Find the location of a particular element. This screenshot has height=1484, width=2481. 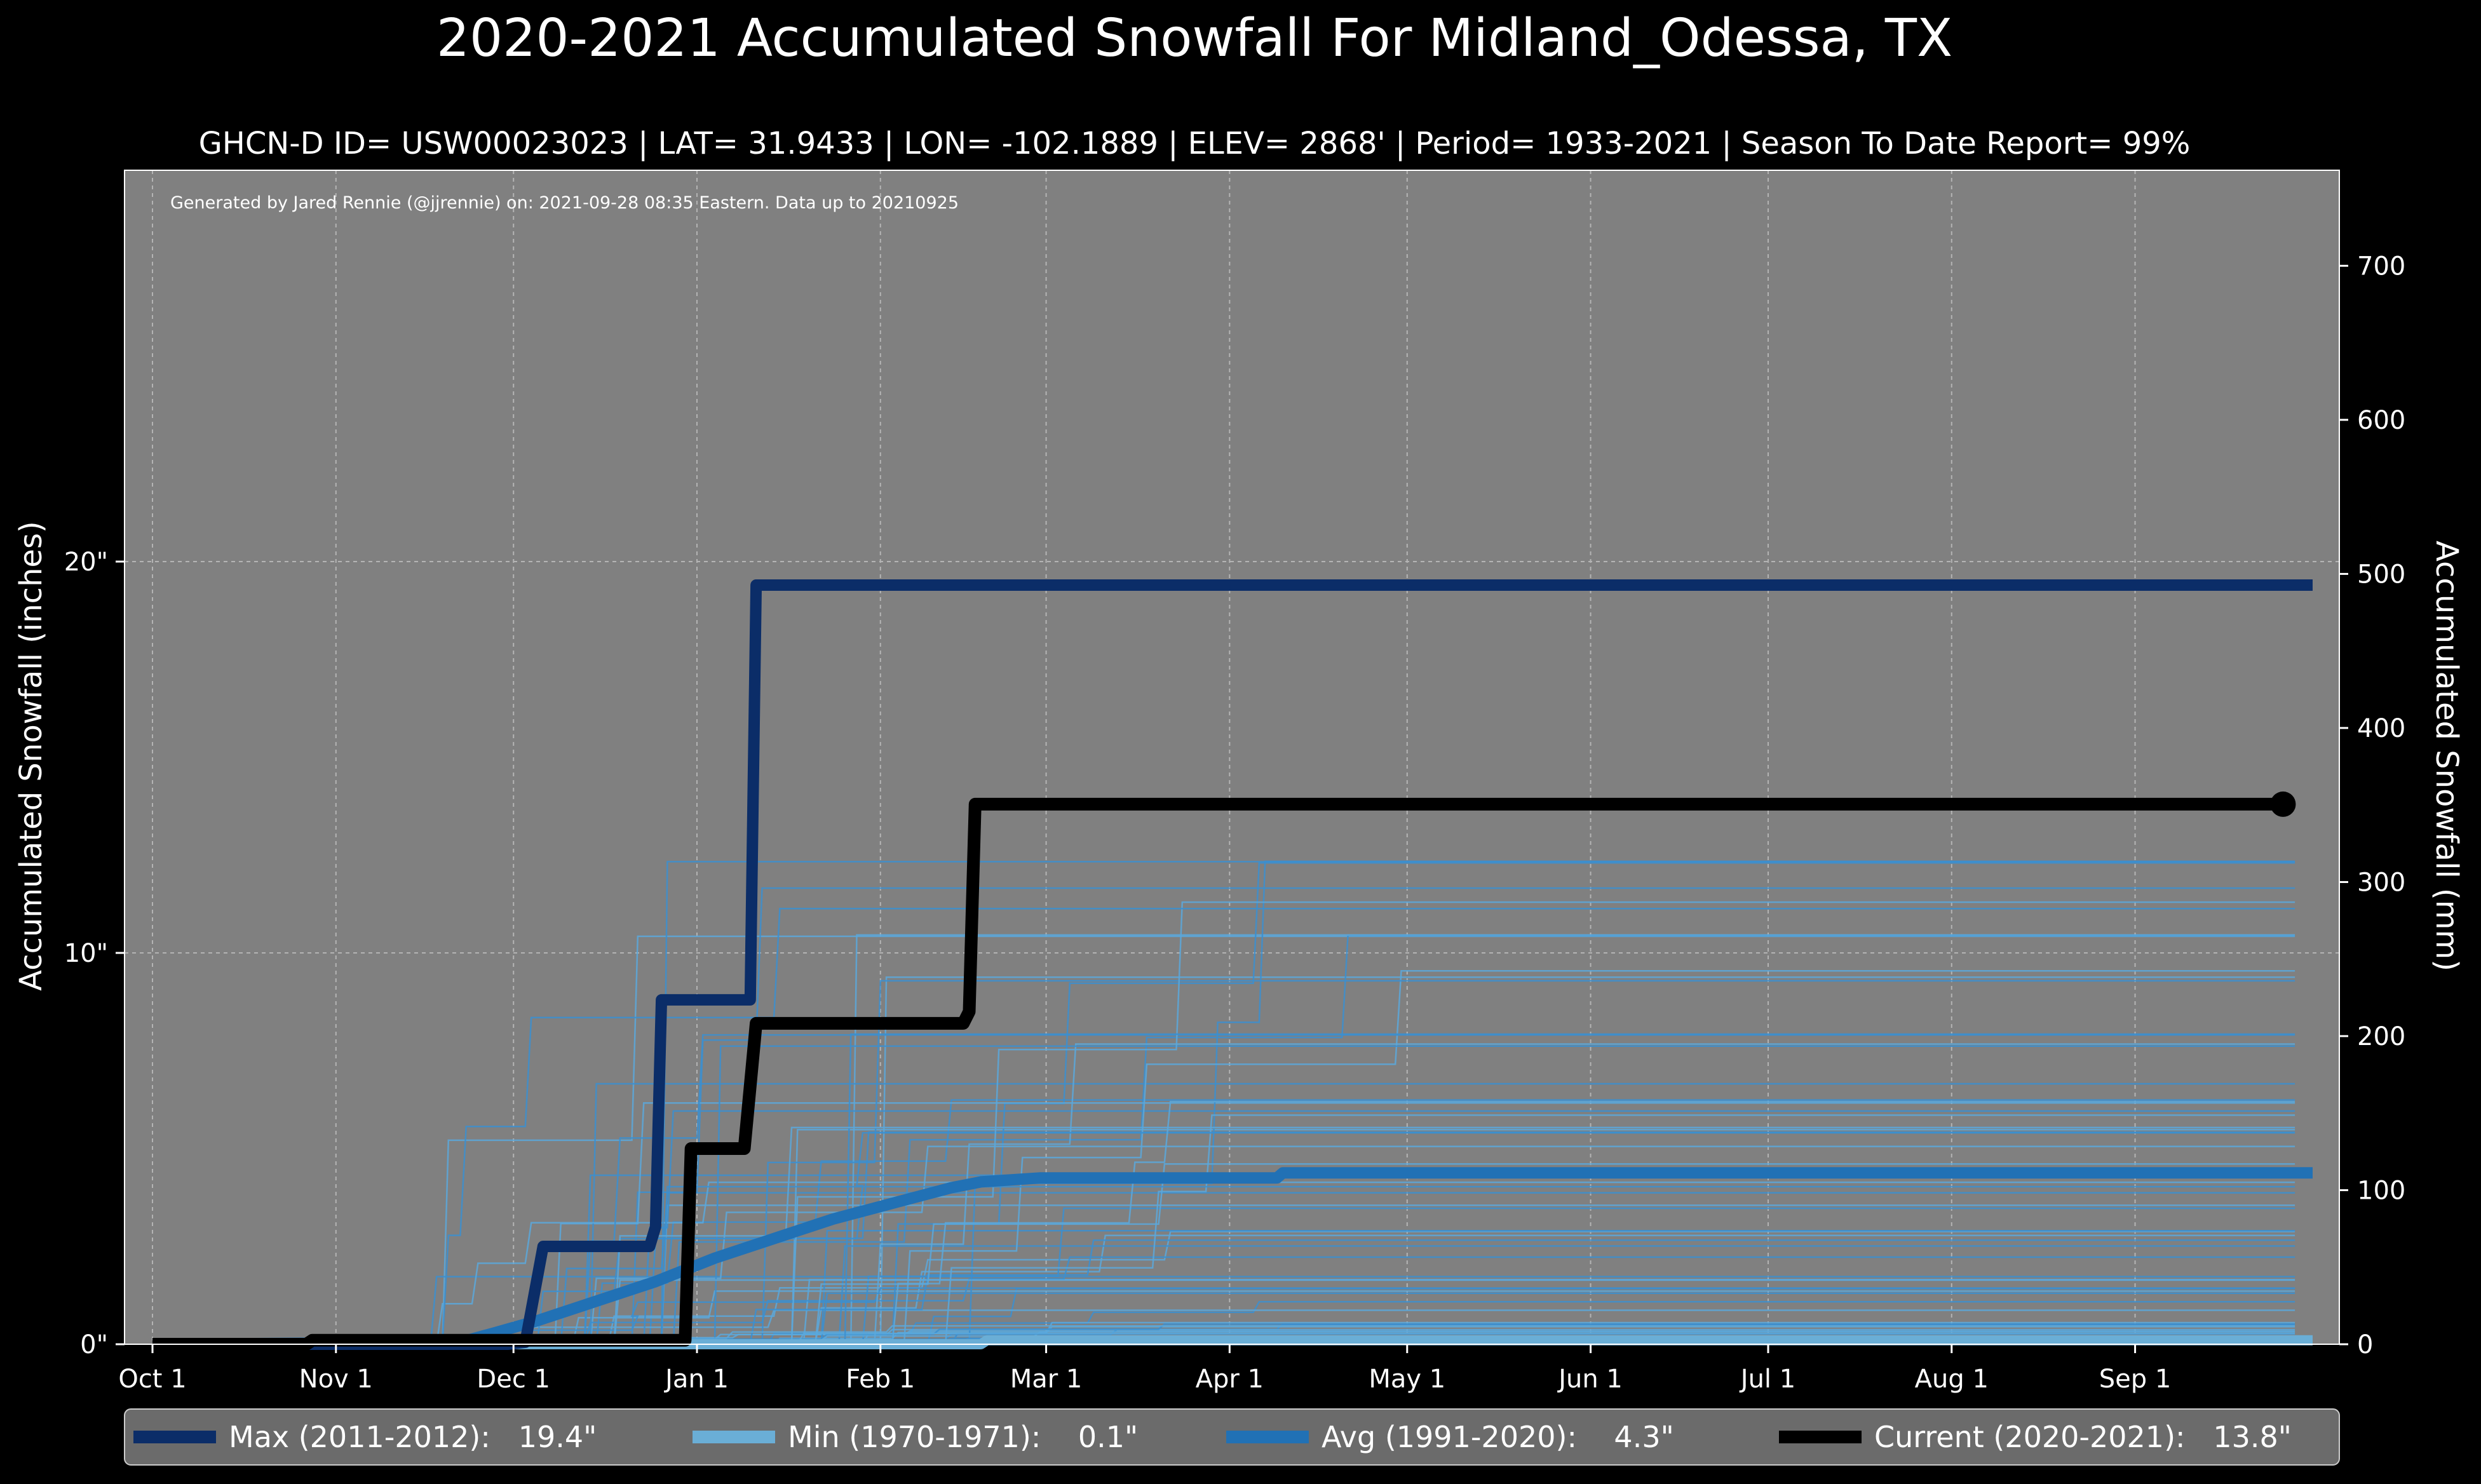

current-season-endpoint is located at coordinates (2283, 804).